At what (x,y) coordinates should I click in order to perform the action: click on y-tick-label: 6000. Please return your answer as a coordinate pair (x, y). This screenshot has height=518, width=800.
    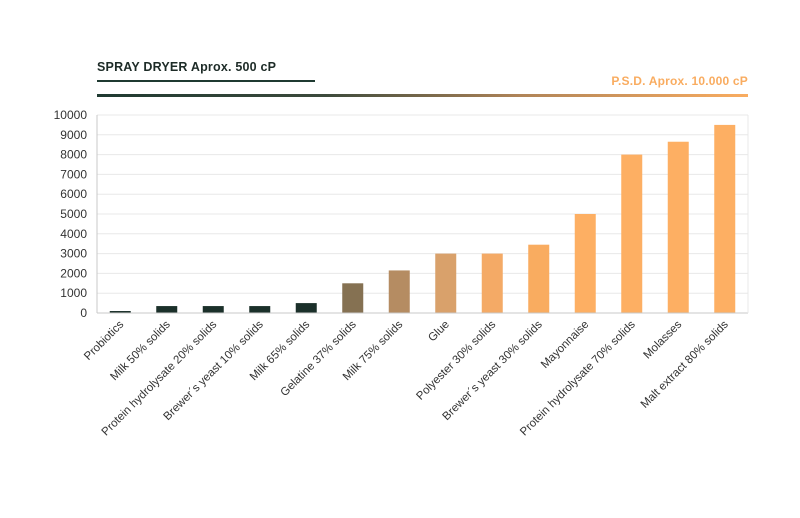
    Looking at the image, I should click on (73, 194).